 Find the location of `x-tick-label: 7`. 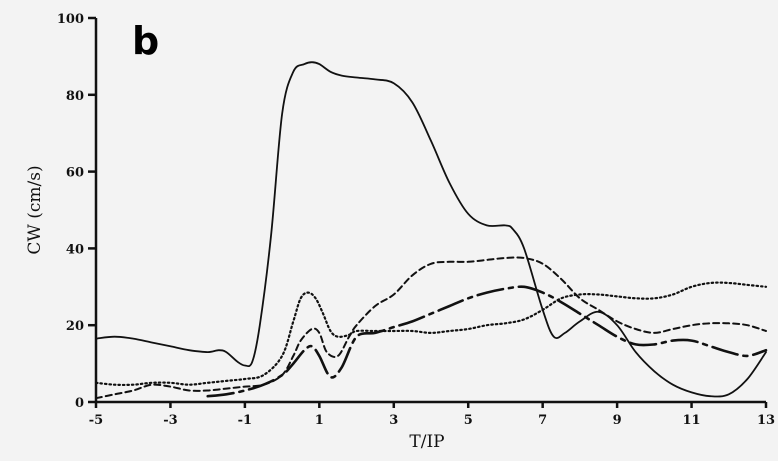

x-tick-label: 7 is located at coordinates (542, 420).